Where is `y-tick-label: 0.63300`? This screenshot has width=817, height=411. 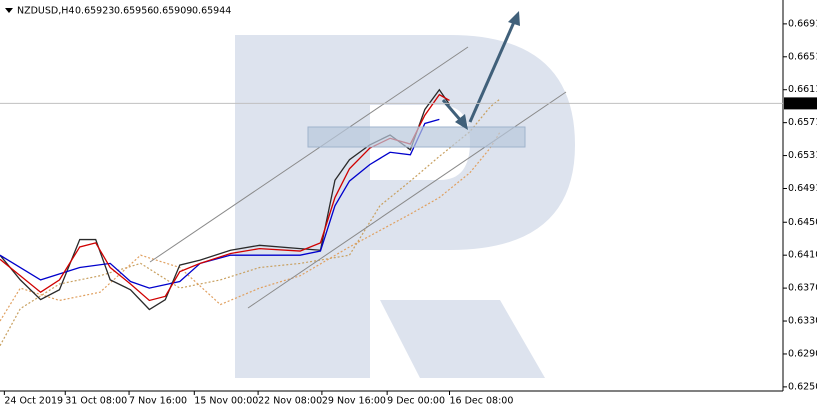 y-tick-label: 0.63300 is located at coordinates (802, 321).